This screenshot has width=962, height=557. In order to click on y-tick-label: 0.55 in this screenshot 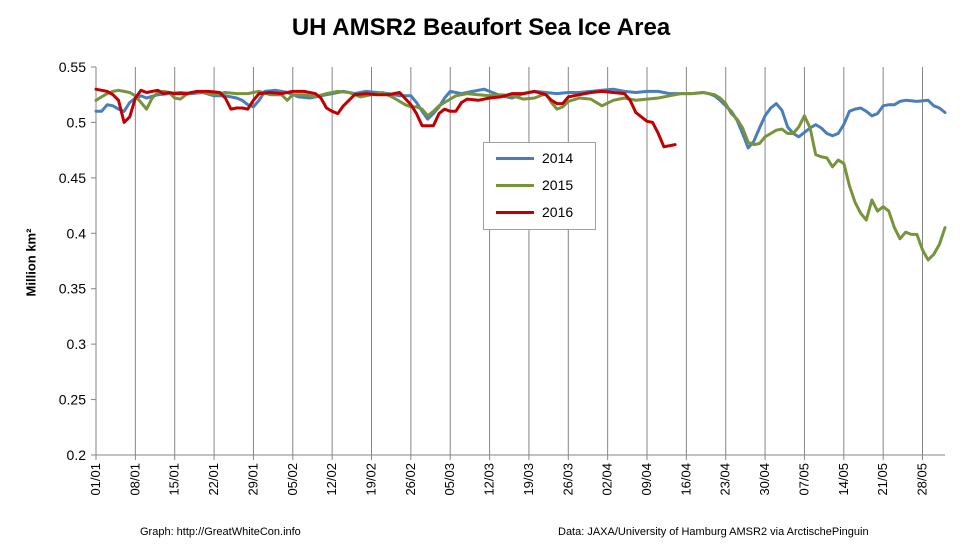, I will do `click(72, 67)`.